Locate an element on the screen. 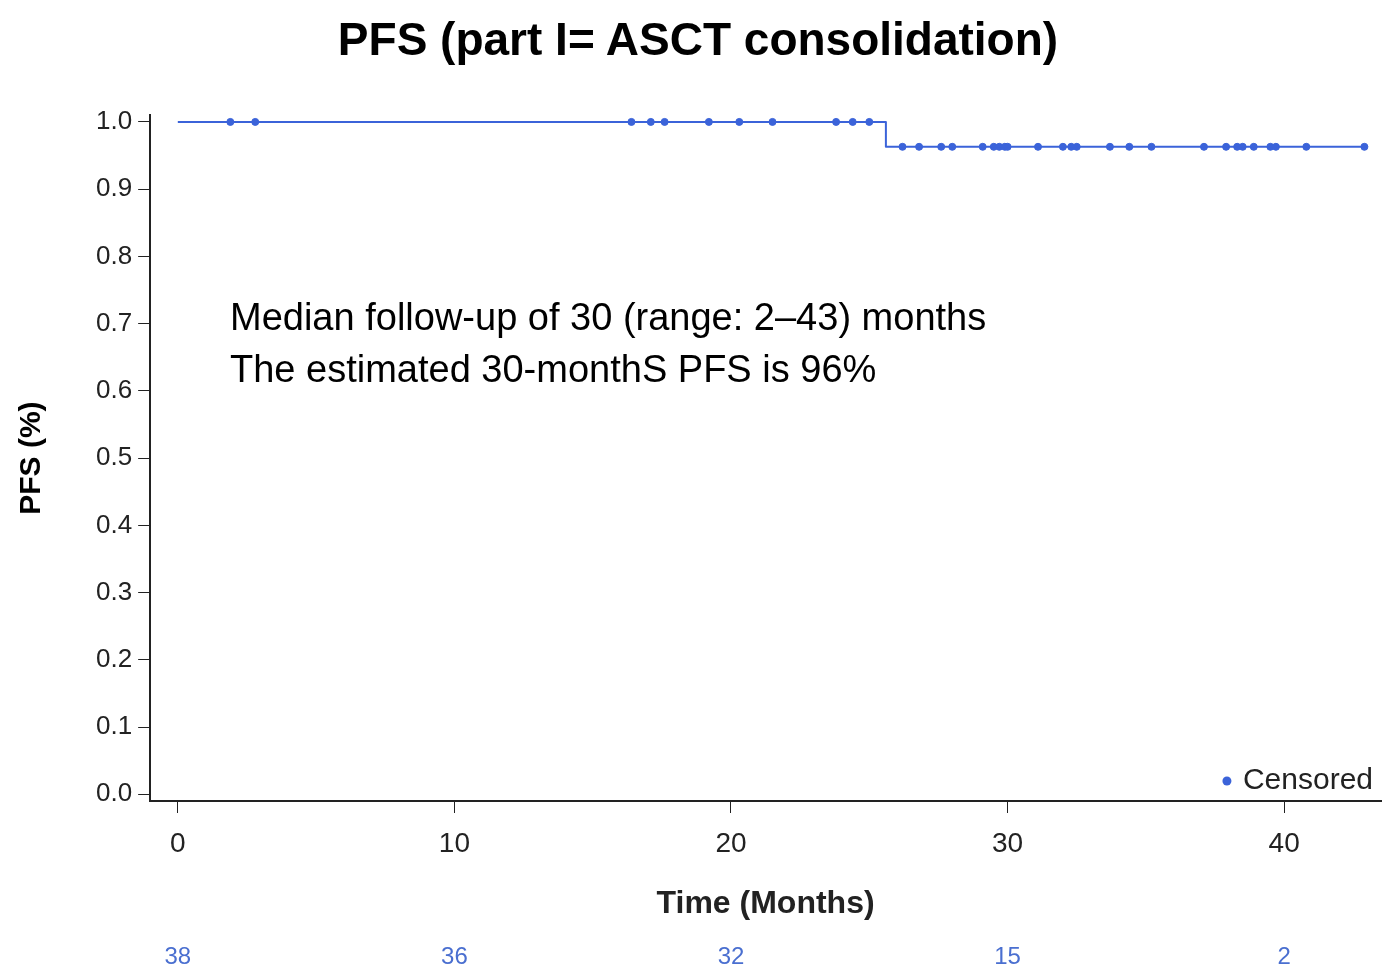  annotation: The estimated 30-monthS PFS is 96% is located at coordinates (553, 369).